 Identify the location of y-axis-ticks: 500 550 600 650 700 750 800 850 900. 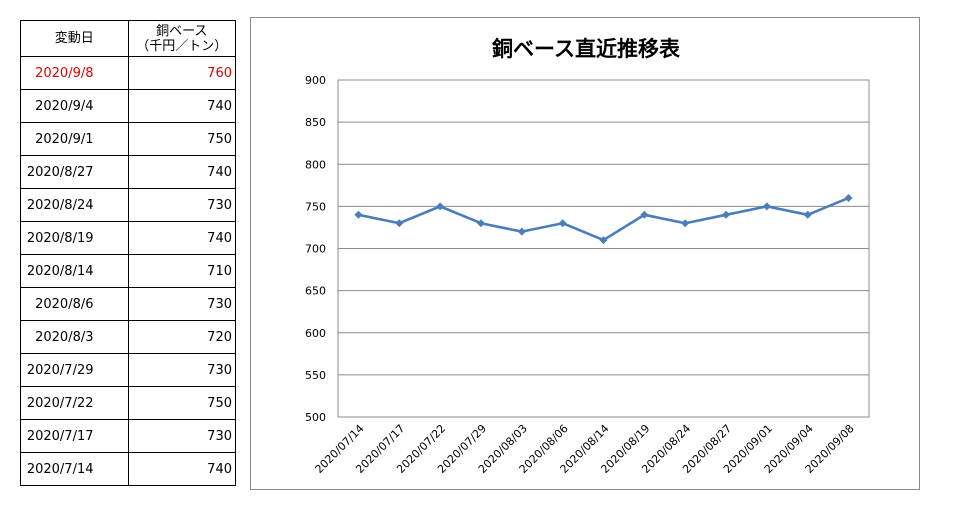
(315, 249).